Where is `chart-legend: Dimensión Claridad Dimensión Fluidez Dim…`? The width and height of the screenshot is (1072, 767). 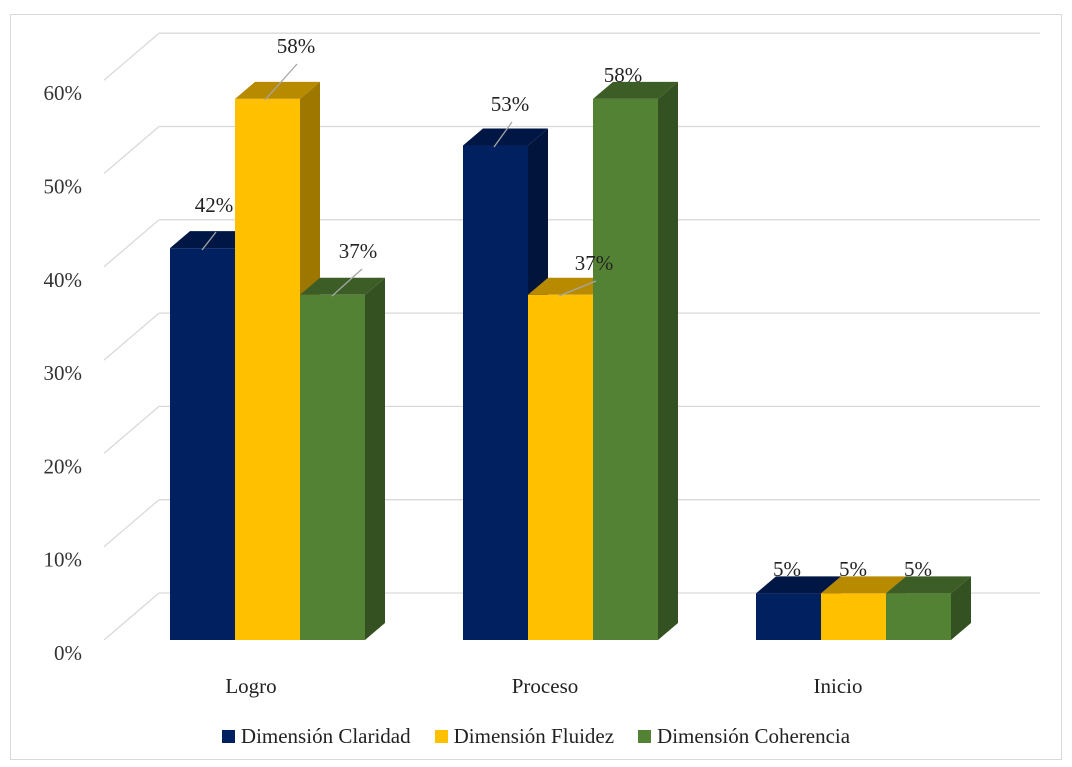 chart-legend: Dimensión Claridad Dimensión Fluidez Dim… is located at coordinates (536, 736).